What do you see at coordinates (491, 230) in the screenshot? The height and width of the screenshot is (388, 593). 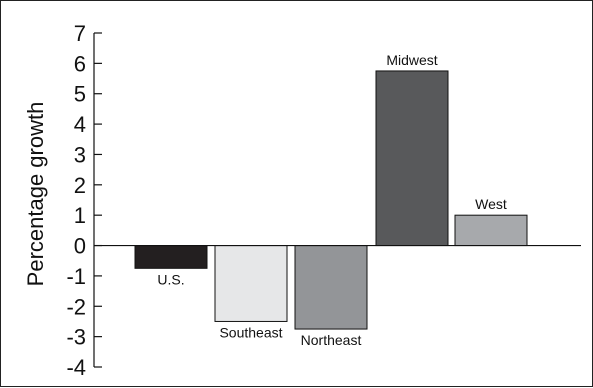 I see `bar-west` at bounding box center [491, 230].